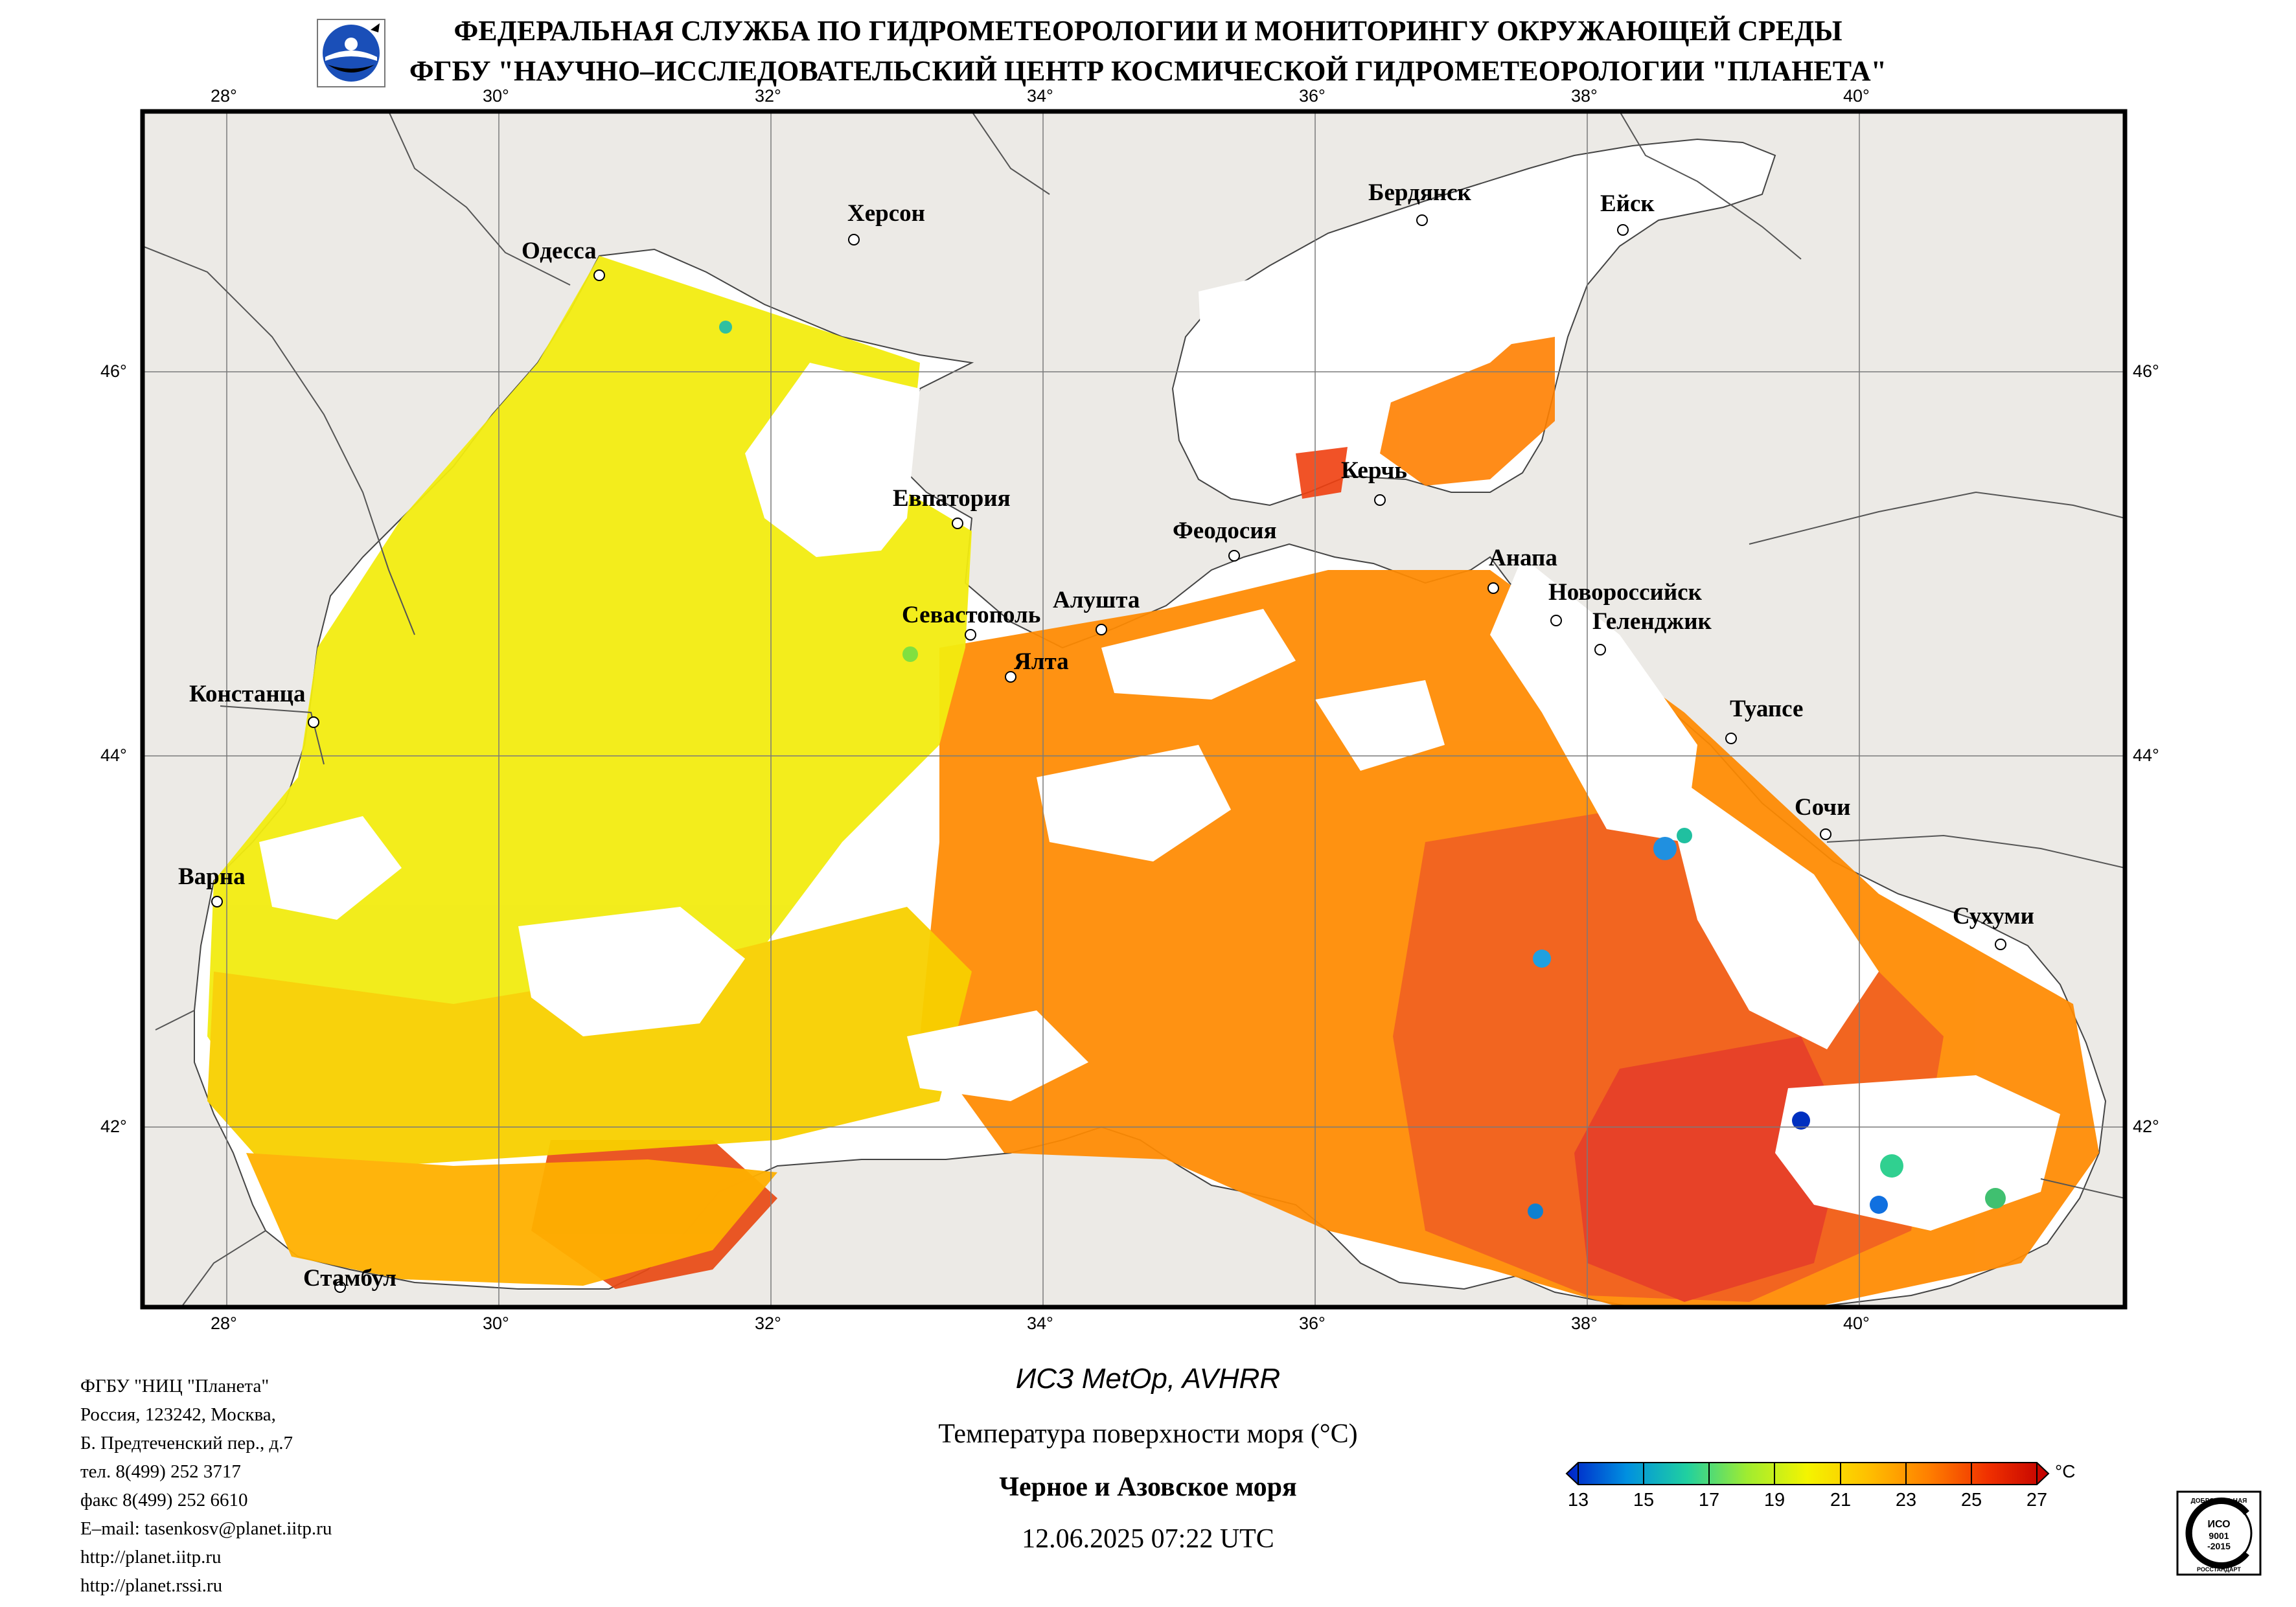 This screenshot has width=2296, height=1607. I want to click on lon-label-bottom-36: 36°, so click(1312, 1323).